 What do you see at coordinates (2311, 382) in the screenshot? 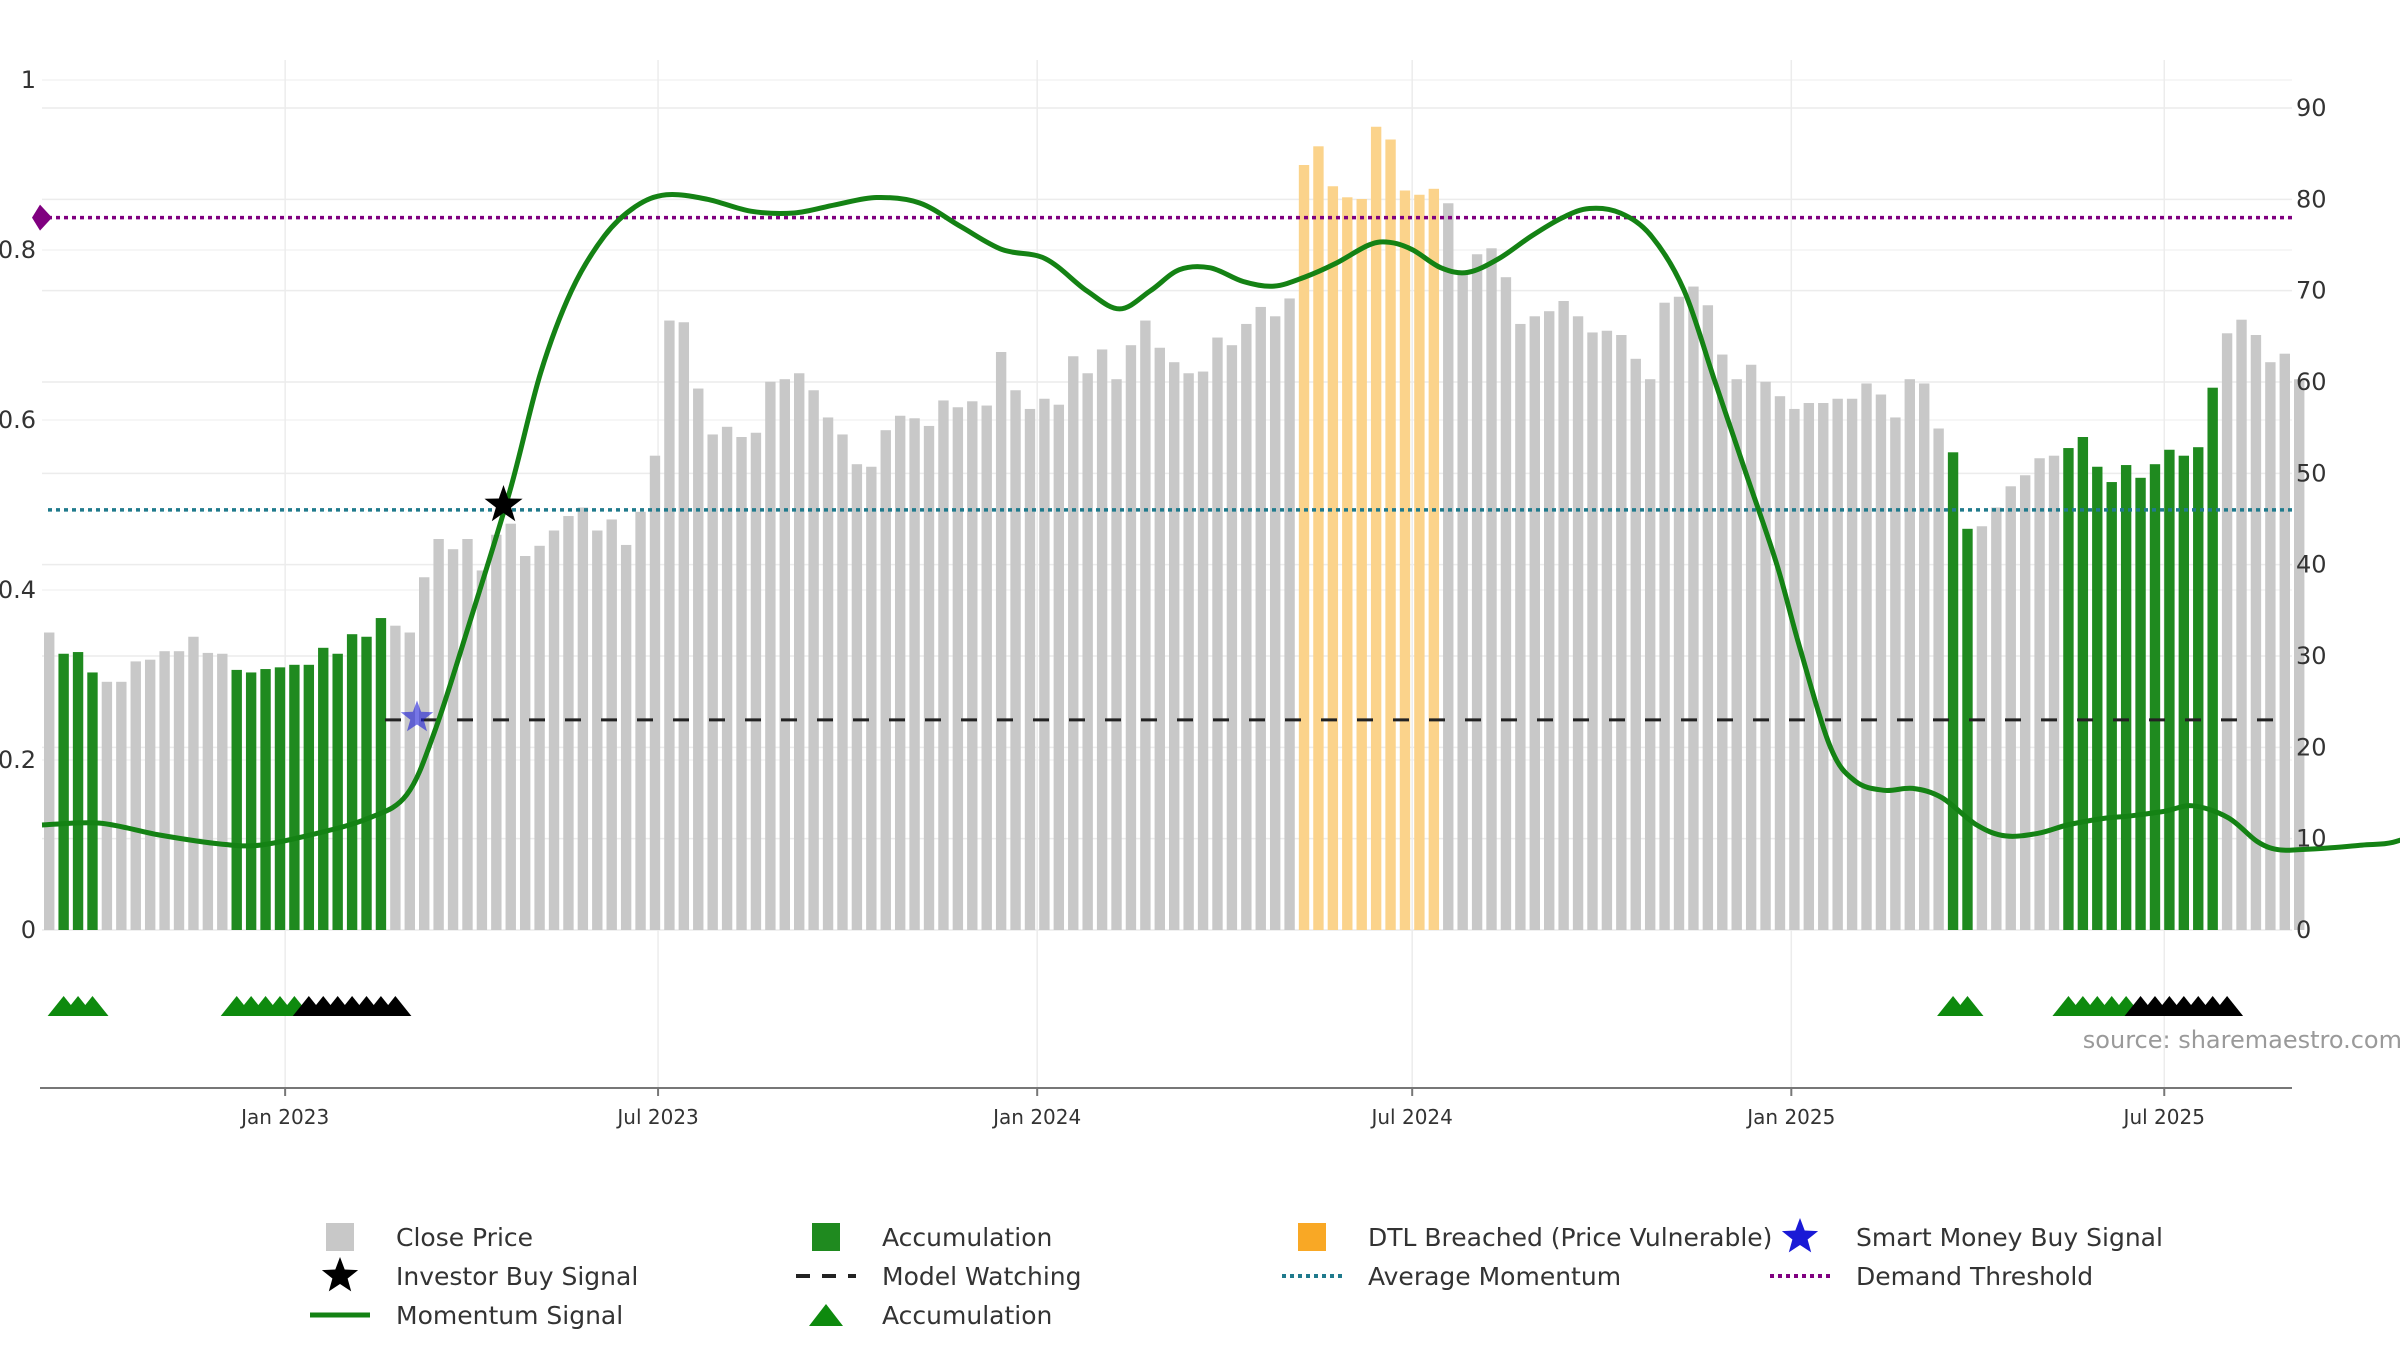
I see `right-tick-label: 60` at bounding box center [2311, 382].